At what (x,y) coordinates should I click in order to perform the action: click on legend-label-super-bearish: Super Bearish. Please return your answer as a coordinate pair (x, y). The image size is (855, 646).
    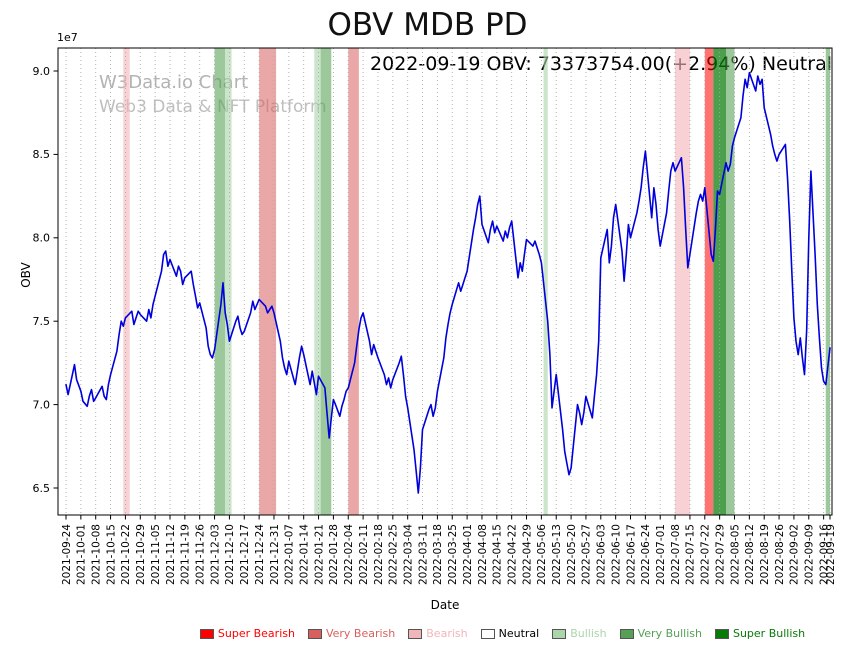
    Looking at the image, I should click on (256, 633).